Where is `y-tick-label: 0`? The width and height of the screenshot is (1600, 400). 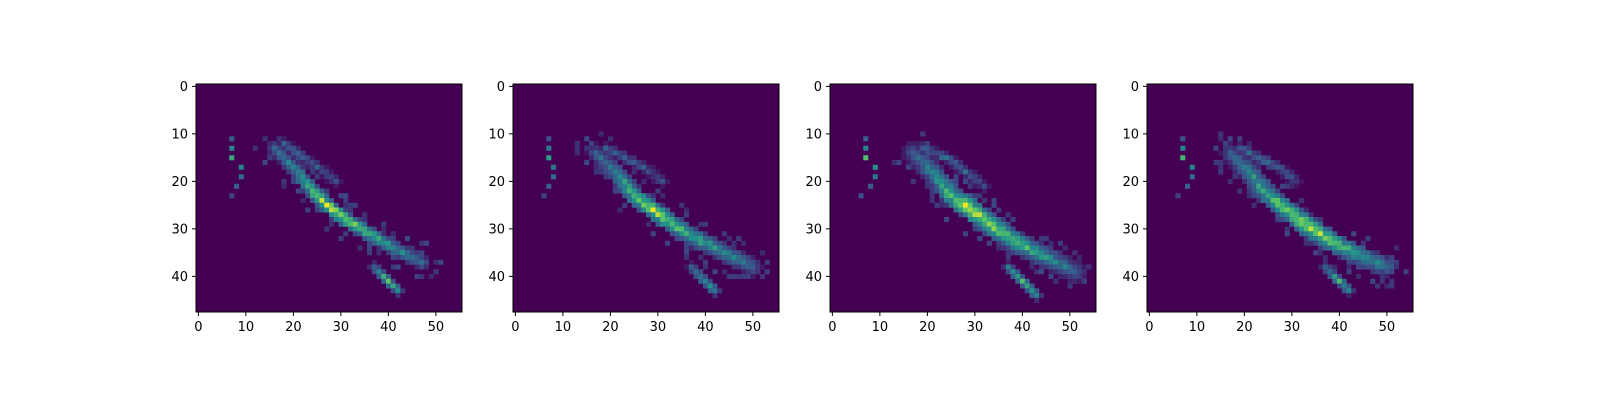
y-tick-label: 0 is located at coordinates (501, 87).